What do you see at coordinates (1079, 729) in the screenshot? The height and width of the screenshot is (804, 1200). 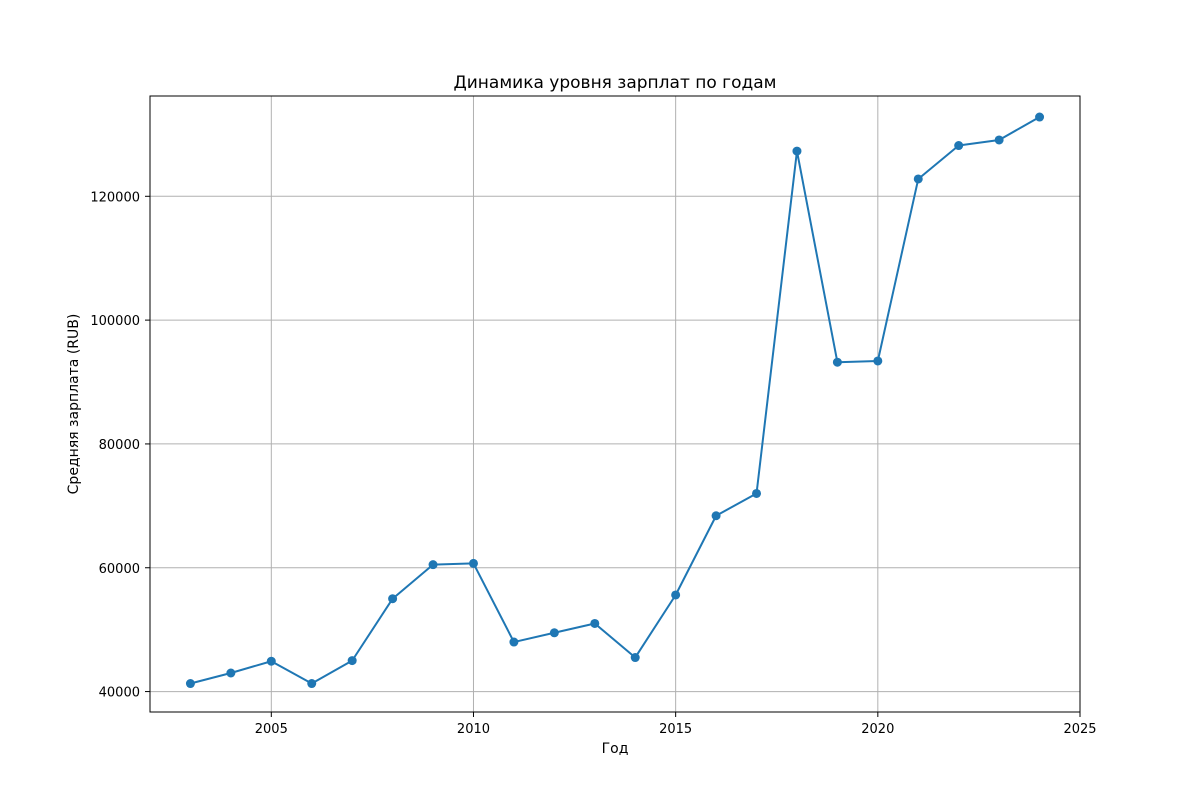 I see `x-tick-label: 2025` at bounding box center [1079, 729].